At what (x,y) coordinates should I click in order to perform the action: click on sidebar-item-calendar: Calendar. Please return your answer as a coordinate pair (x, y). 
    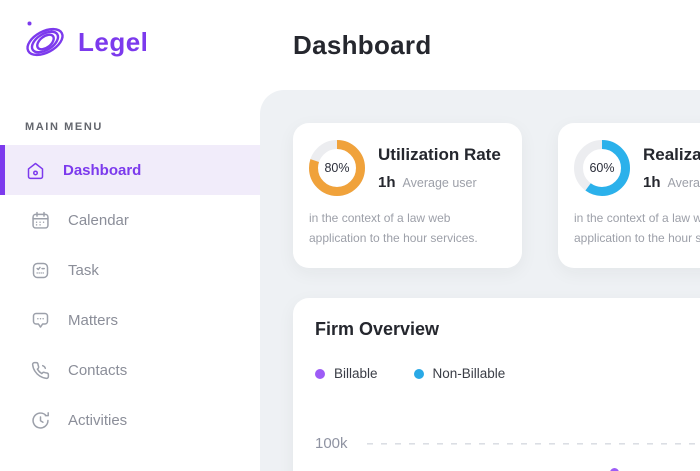
    Looking at the image, I should click on (130, 220).